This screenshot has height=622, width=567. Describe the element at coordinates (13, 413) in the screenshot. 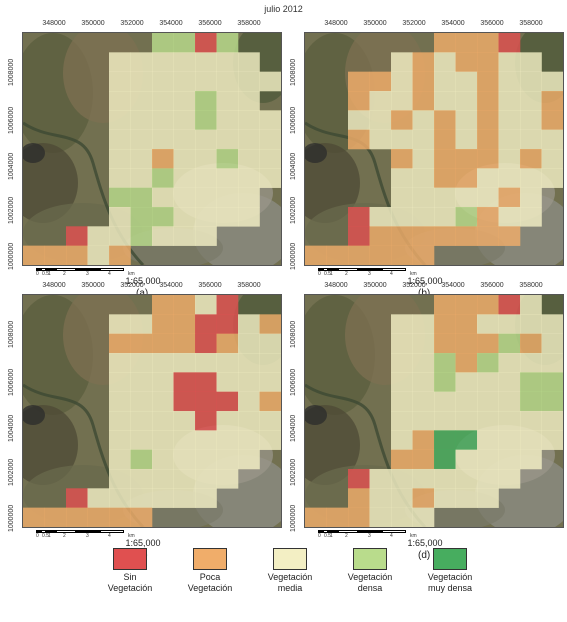

I see `y-axis-ticks: 1008000 1006000 1004000 1002000 1000000` at that location.